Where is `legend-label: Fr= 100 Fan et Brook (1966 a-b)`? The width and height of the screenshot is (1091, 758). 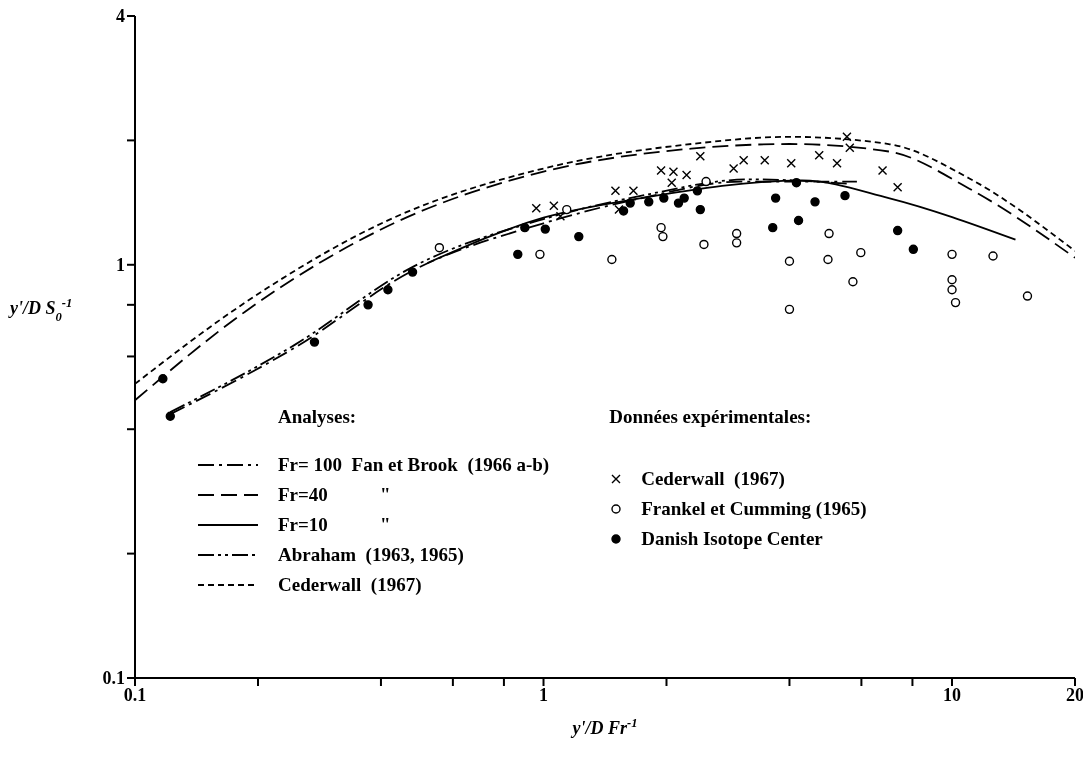
legend-label: Fr= 100 Fan et Brook (1966 a-b) is located at coordinates (414, 465).